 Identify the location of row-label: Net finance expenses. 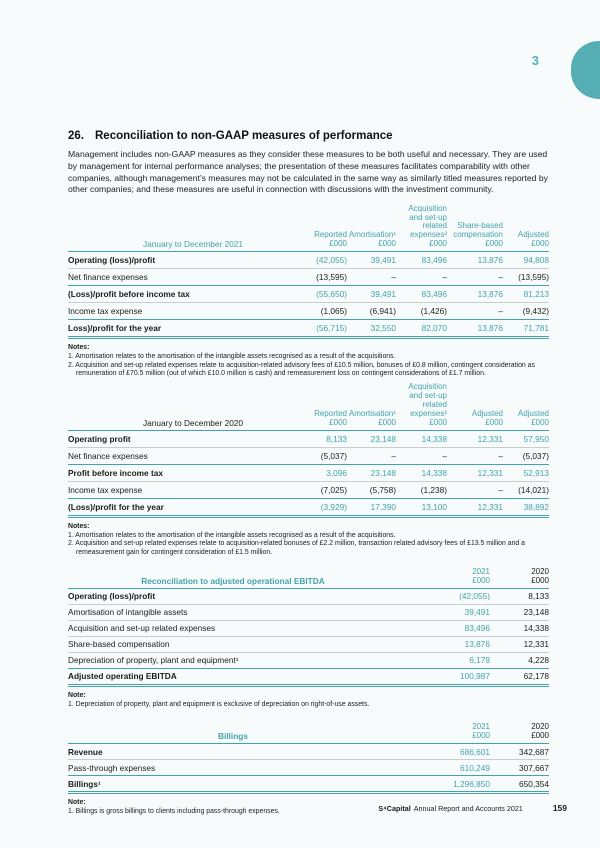
(175, 456).